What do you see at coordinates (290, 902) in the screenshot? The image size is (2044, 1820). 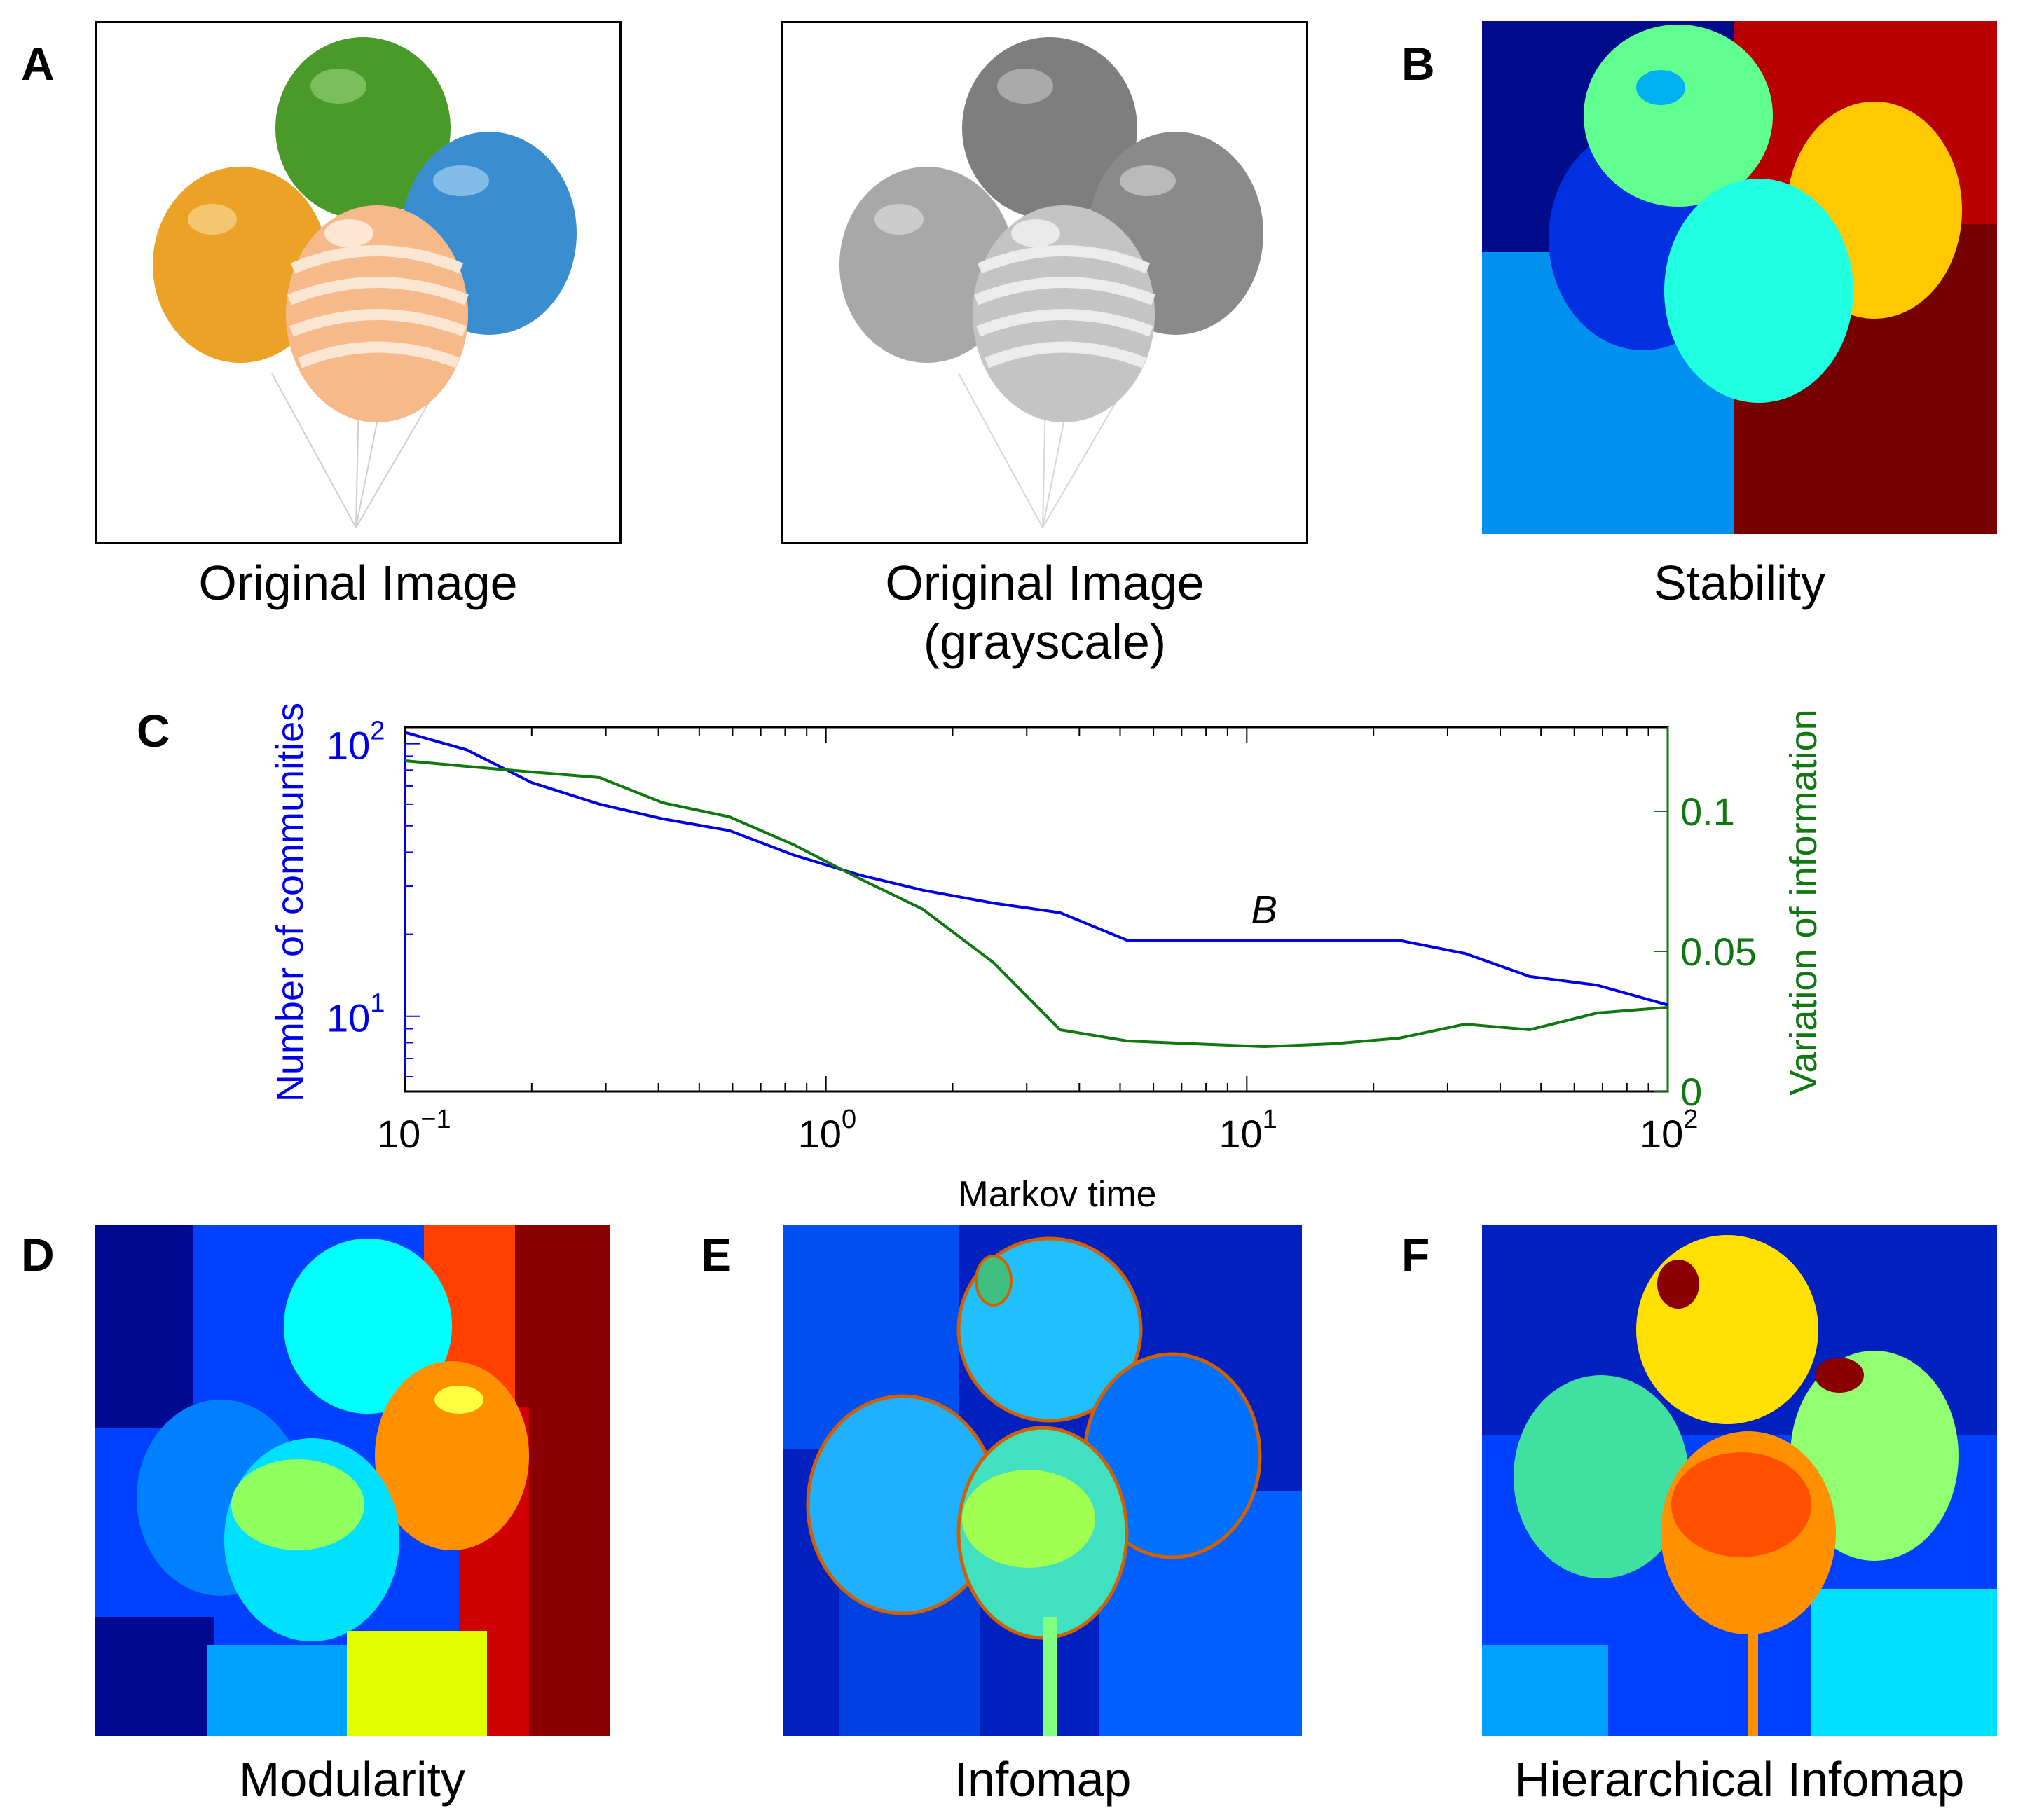 I see `left-axis-label: Number of communities` at bounding box center [290, 902].